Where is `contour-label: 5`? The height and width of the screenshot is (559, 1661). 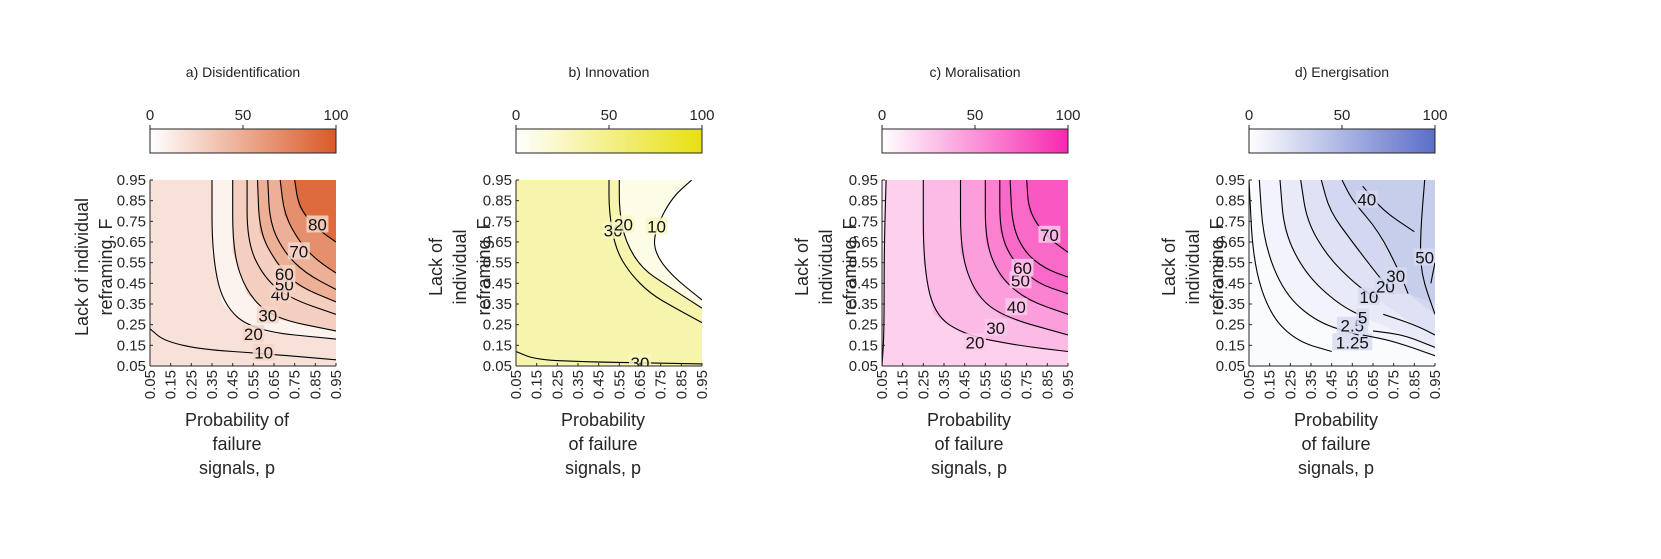
contour-label: 5 is located at coordinates (1362, 317).